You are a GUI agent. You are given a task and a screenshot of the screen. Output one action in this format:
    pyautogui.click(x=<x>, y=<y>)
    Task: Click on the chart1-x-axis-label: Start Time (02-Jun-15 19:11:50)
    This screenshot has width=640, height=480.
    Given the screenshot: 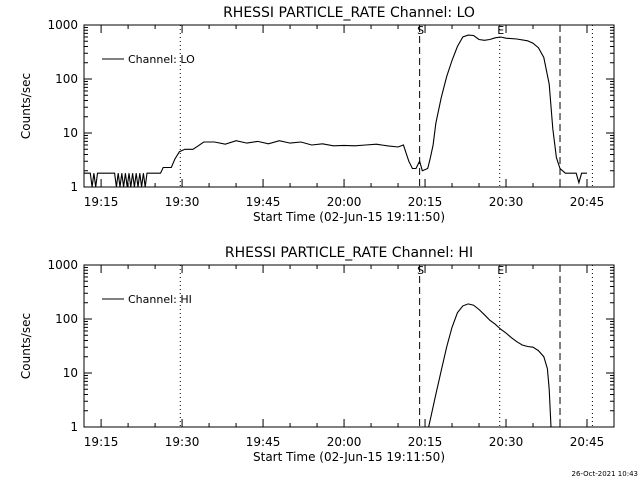 What is the action you would take?
    pyautogui.click(x=349, y=457)
    